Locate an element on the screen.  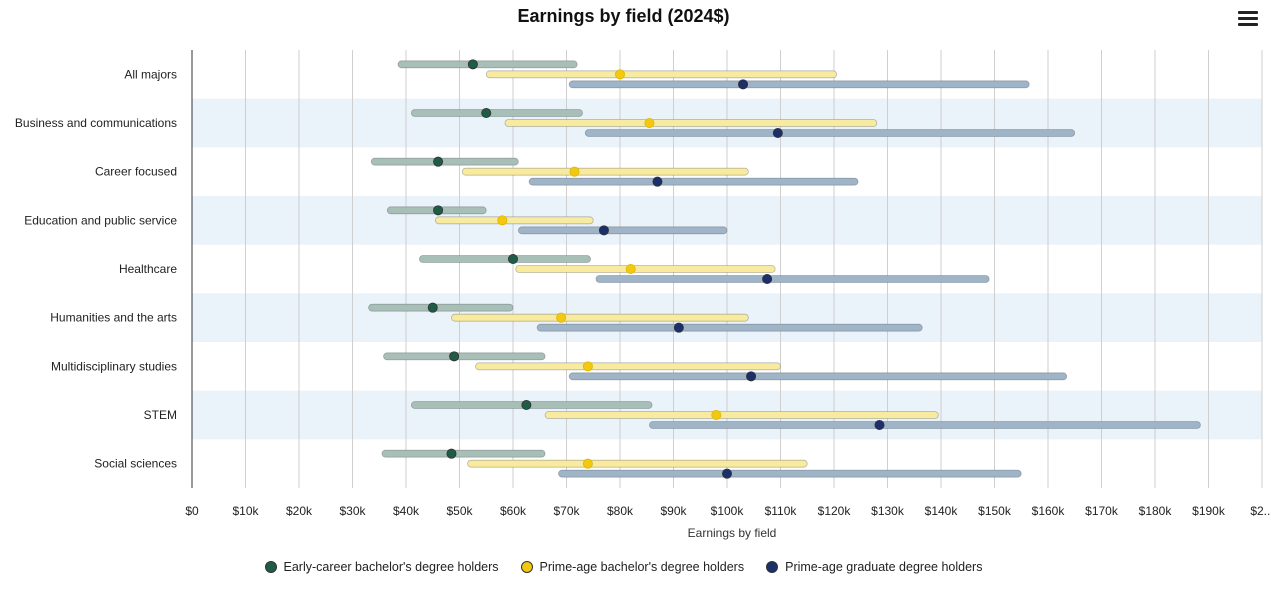
chart-title: Earnings by field (2024$) is located at coordinates (623, 16).